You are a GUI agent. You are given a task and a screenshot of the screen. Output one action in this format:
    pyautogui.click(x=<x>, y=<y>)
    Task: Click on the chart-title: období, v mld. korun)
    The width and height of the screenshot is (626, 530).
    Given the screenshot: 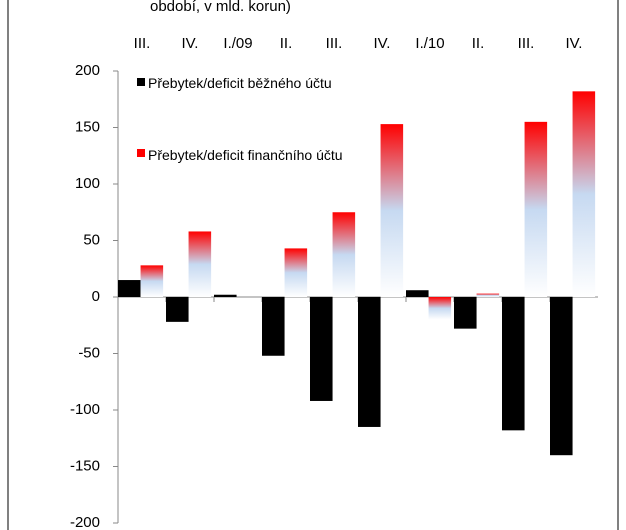 What is the action you would take?
    pyautogui.click(x=220, y=7)
    